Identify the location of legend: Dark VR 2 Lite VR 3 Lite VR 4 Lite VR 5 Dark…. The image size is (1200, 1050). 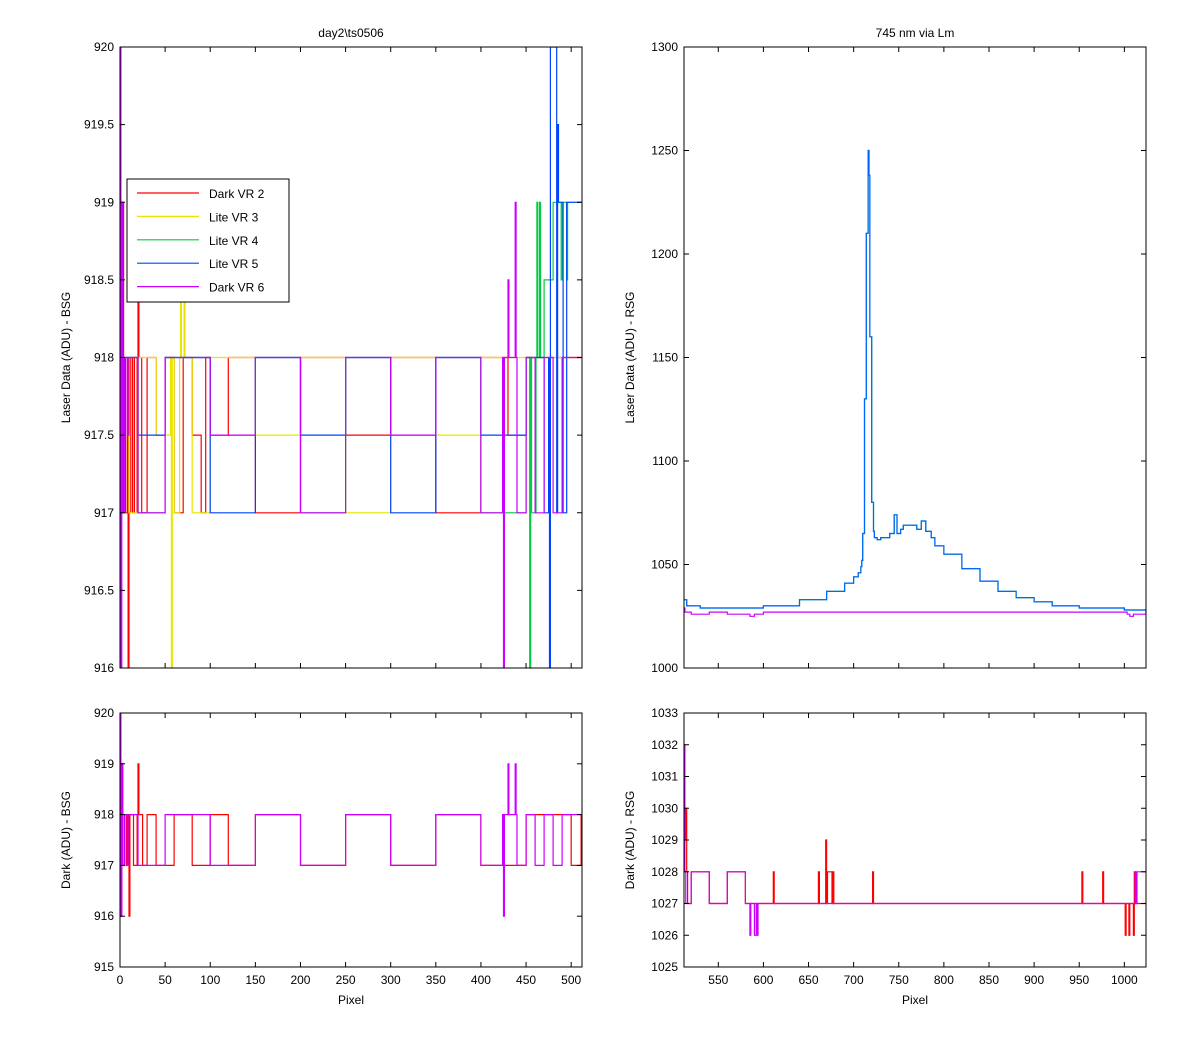
(208, 240).